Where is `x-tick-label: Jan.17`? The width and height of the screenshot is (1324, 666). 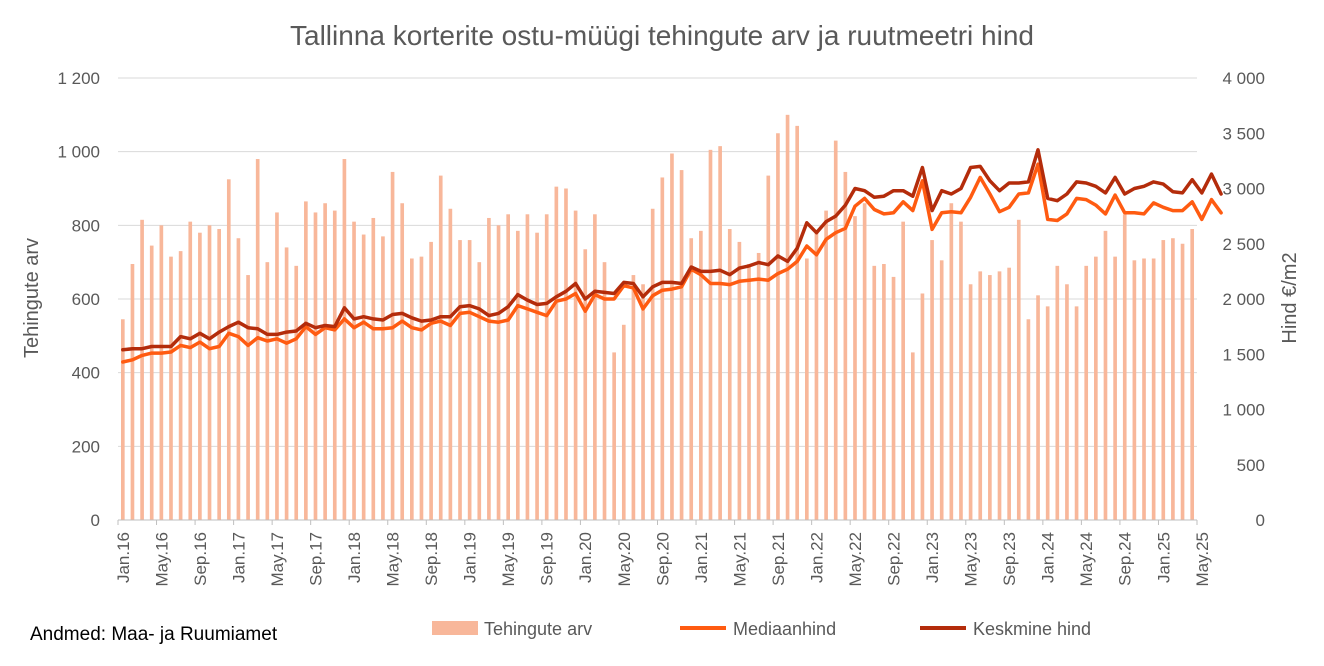 x-tick-label: Jan.17 is located at coordinates (238, 557).